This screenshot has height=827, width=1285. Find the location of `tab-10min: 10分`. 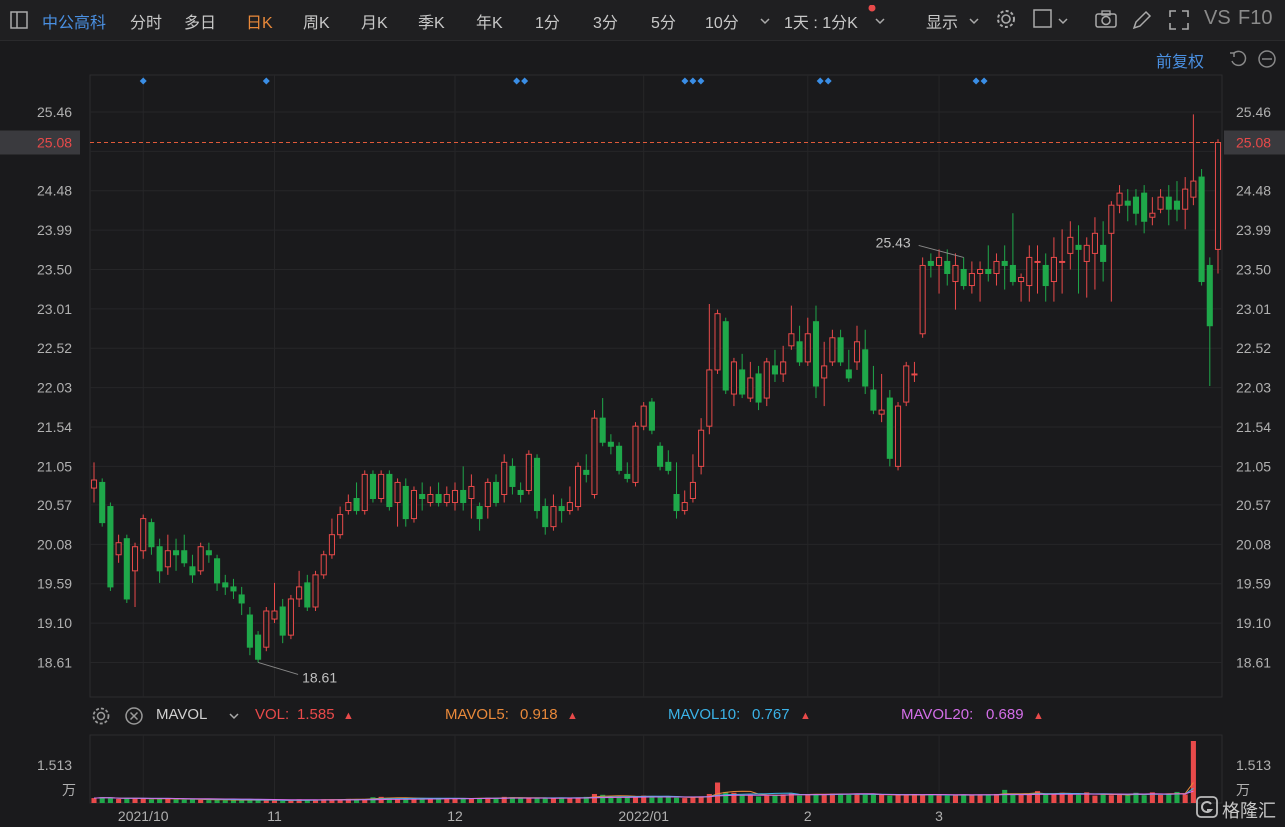

tab-10min: 10分 is located at coordinates (722, 23).